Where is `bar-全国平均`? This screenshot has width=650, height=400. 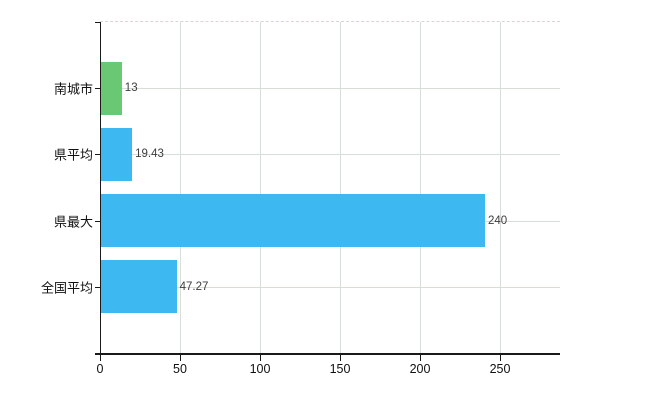
bar-全国平均 is located at coordinates (139, 287).